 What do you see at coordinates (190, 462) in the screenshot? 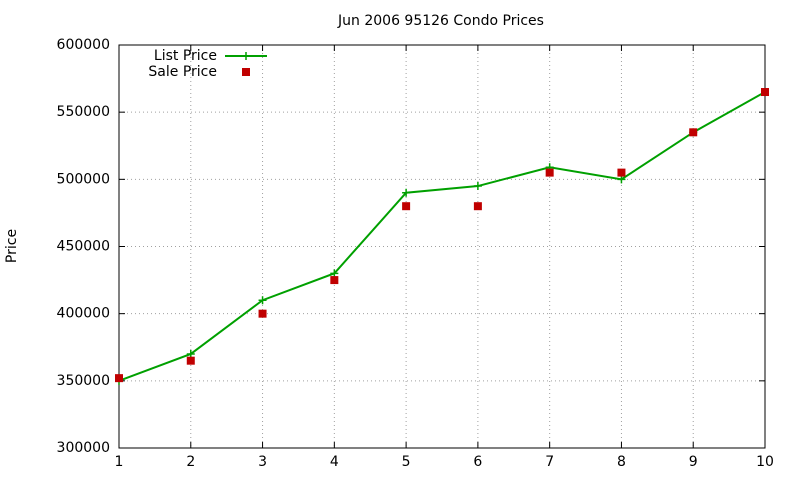
I see `x-tick-label: 2` at bounding box center [190, 462].